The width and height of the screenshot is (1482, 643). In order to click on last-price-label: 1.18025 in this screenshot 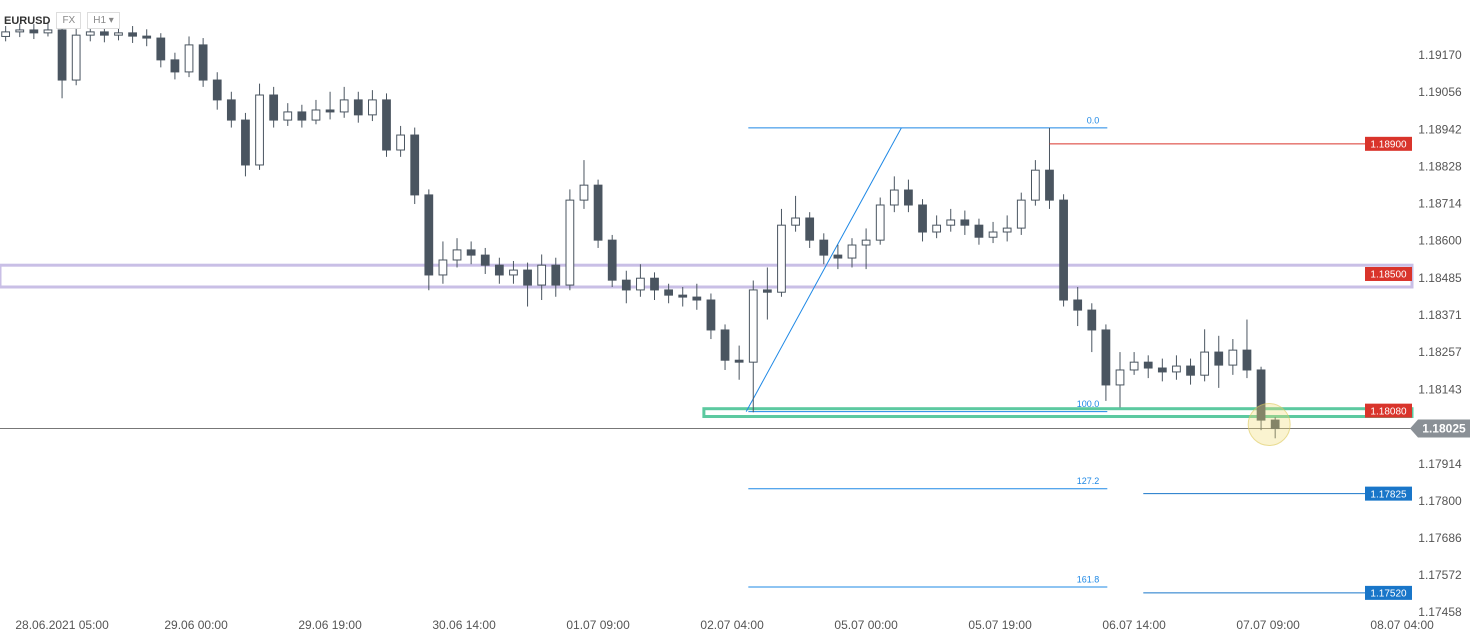, I will do `click(1444, 429)`.